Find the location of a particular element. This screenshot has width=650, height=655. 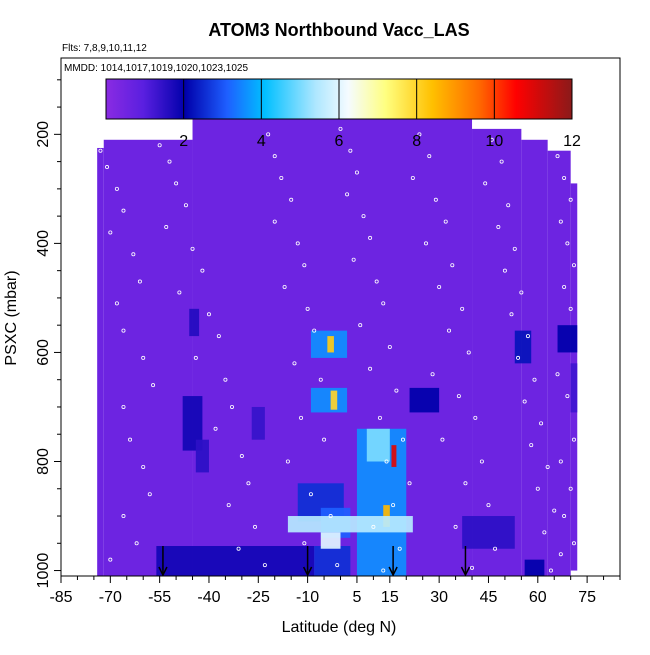

x-tick-label: 15 is located at coordinates (390, 597).